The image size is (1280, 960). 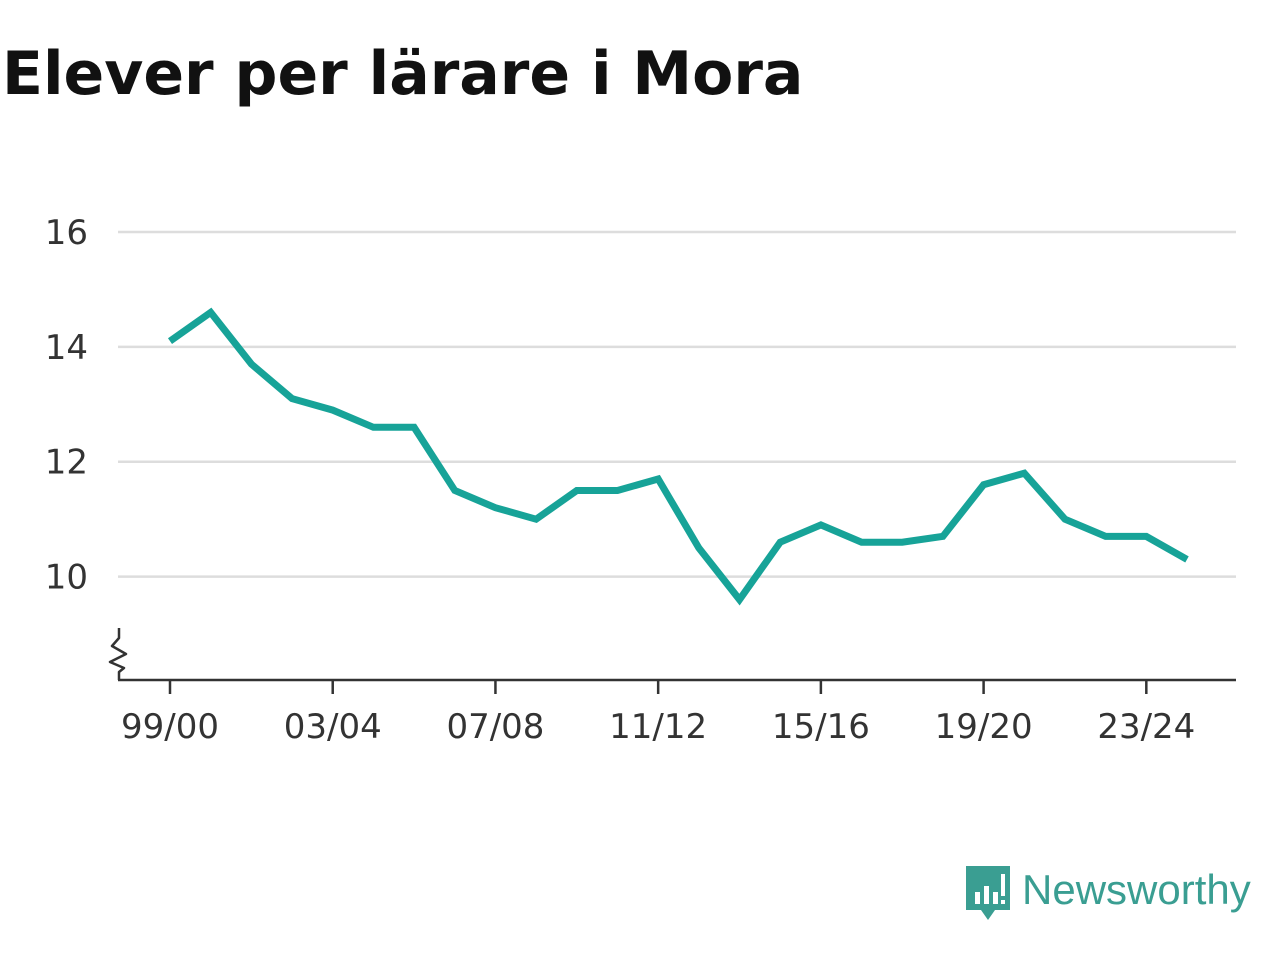 I want to click on x-tick-label: 23/24, so click(x=1146, y=727).